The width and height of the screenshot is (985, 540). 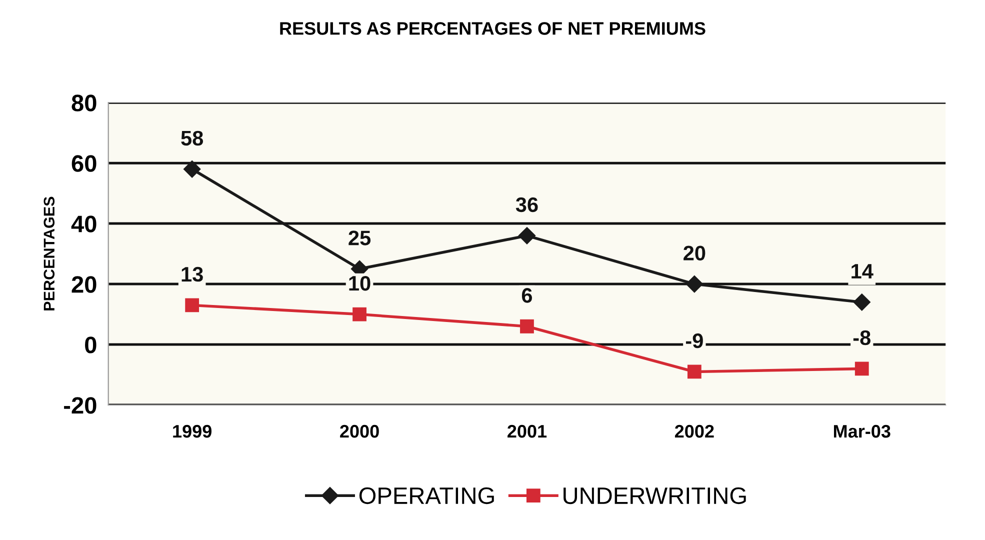 What do you see at coordinates (493, 28) in the screenshot?
I see `chart-title: RESULTS AS PERCENTAGES OF NET PREMIUMS` at bounding box center [493, 28].